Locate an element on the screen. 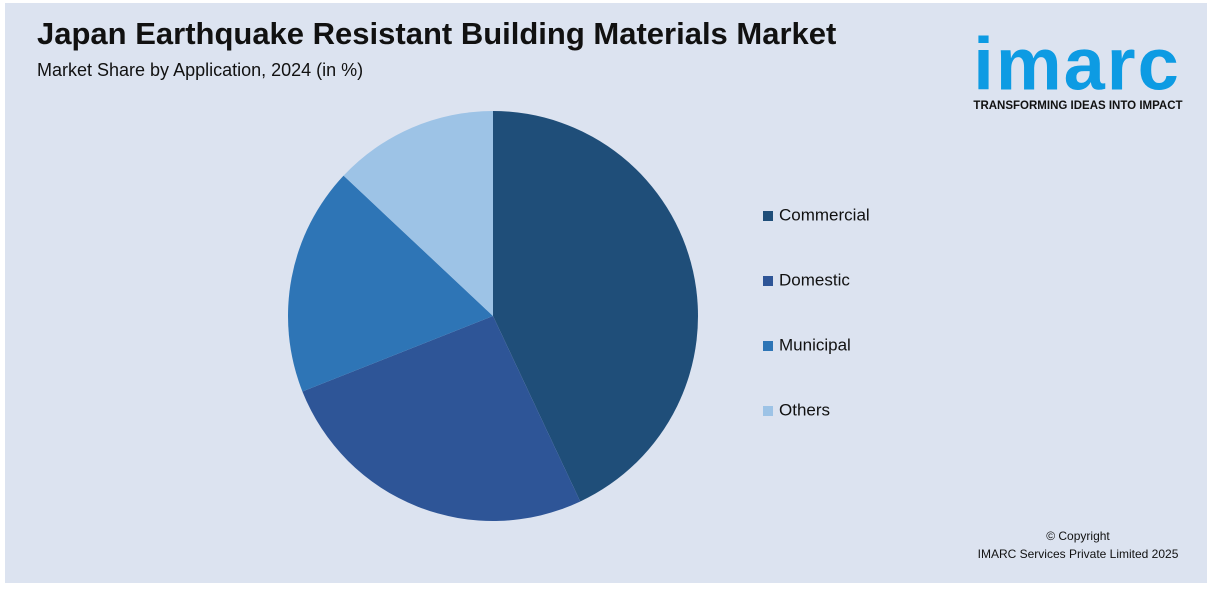  legend-label: Commercial is located at coordinates (824, 214).